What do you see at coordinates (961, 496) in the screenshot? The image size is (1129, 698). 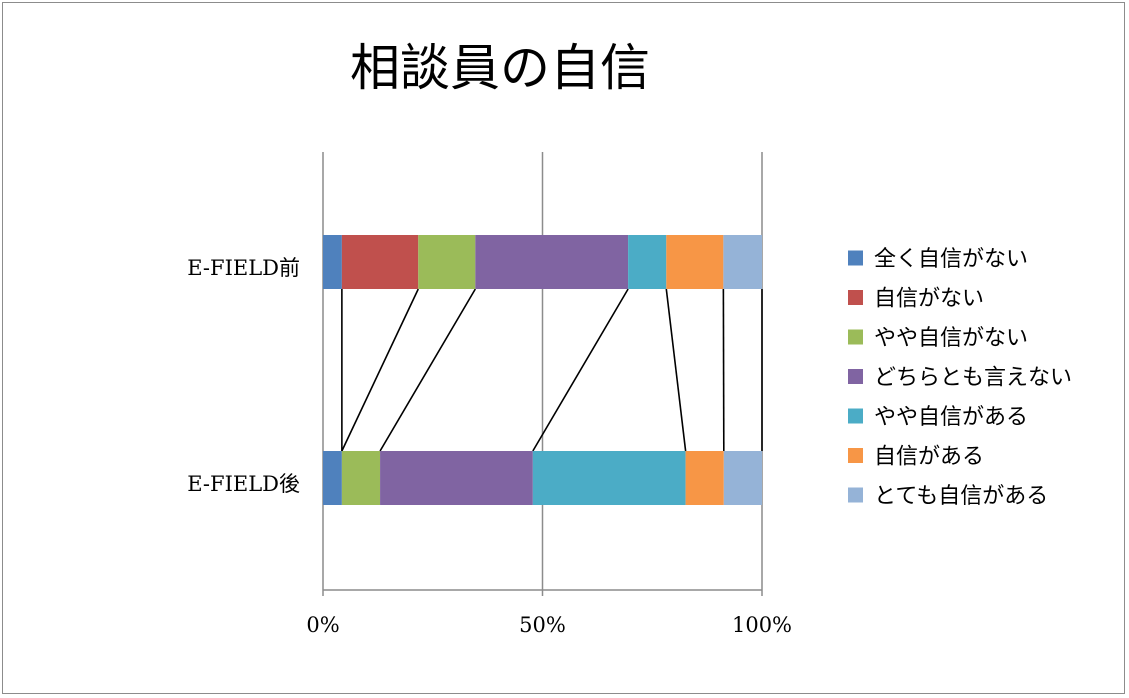 I see `legend-label: とても自信がある` at bounding box center [961, 496].